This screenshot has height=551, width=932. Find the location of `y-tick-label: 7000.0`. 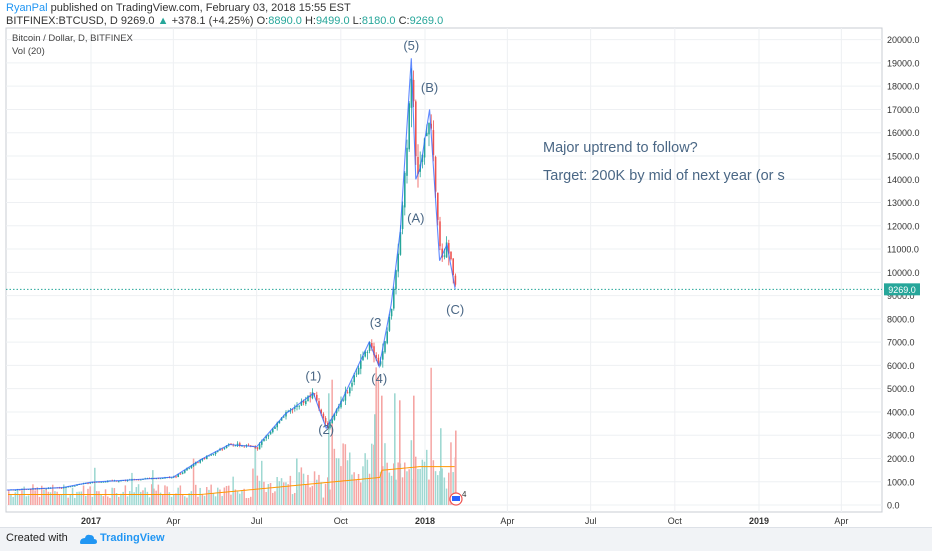

y-tick-label: 7000.0 is located at coordinates (901, 343).